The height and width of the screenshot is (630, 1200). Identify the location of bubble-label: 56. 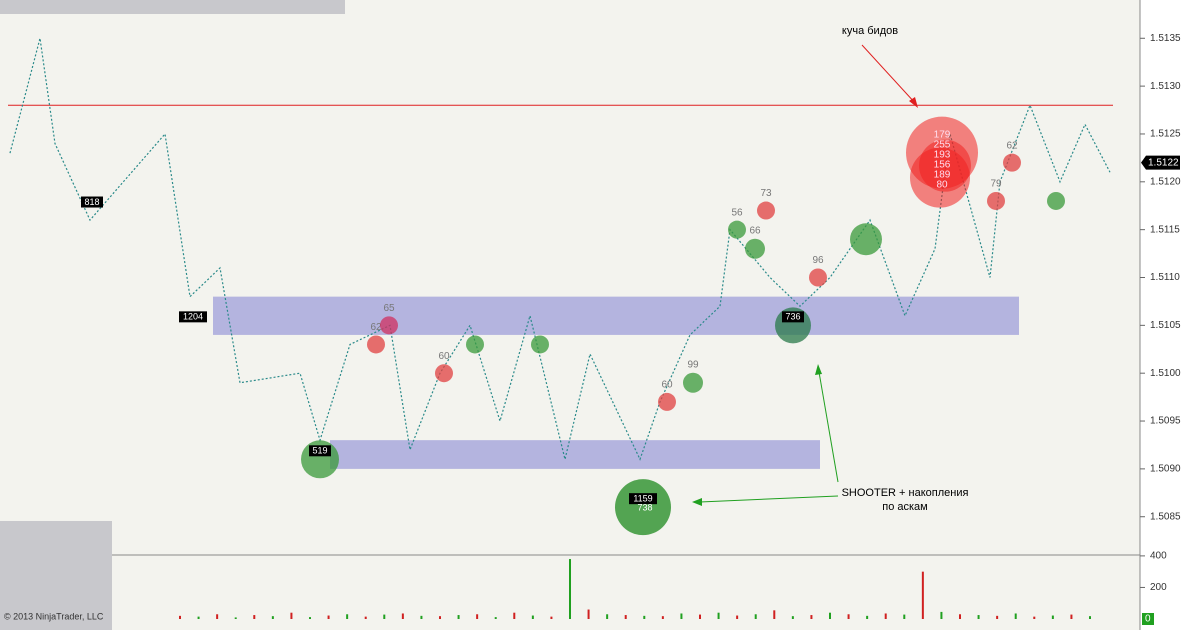
(737, 212).